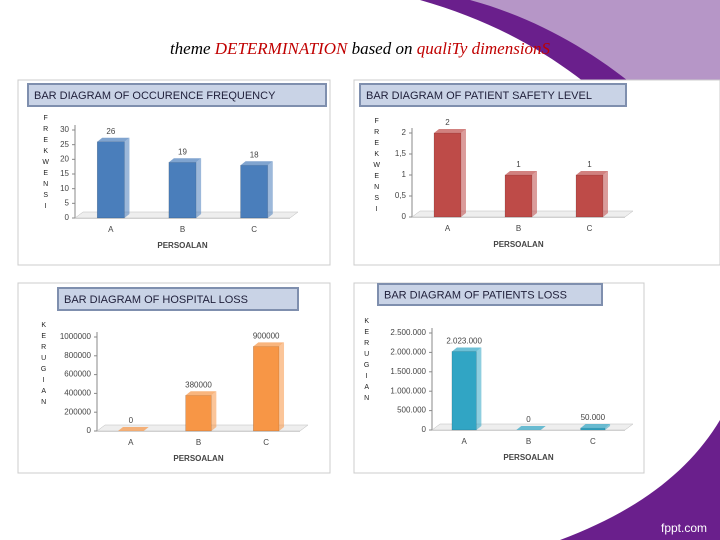 Image resolution: width=720 pixels, height=540 pixels. I want to click on title-part: based on, so click(382, 48).